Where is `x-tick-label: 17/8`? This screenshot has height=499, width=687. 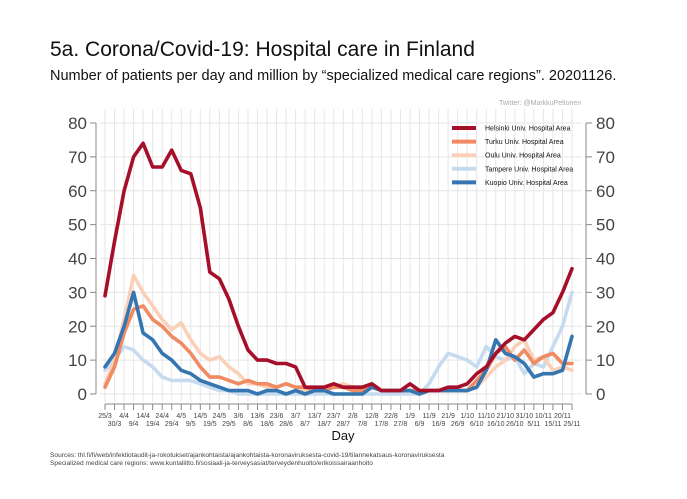
x-tick-label: 17/8 is located at coordinates (382, 424).